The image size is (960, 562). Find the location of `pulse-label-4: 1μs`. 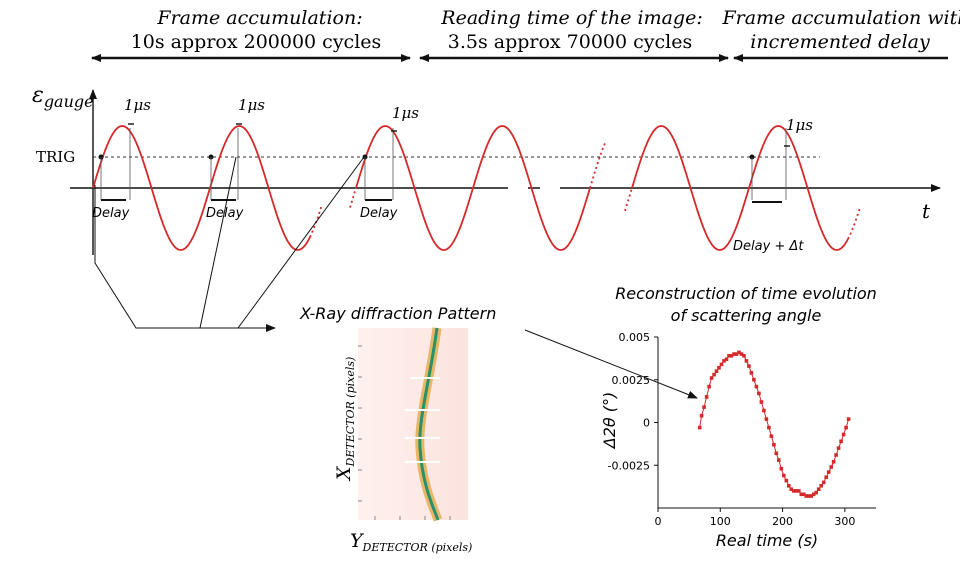

pulse-label-4: 1μs is located at coordinates (799, 125).